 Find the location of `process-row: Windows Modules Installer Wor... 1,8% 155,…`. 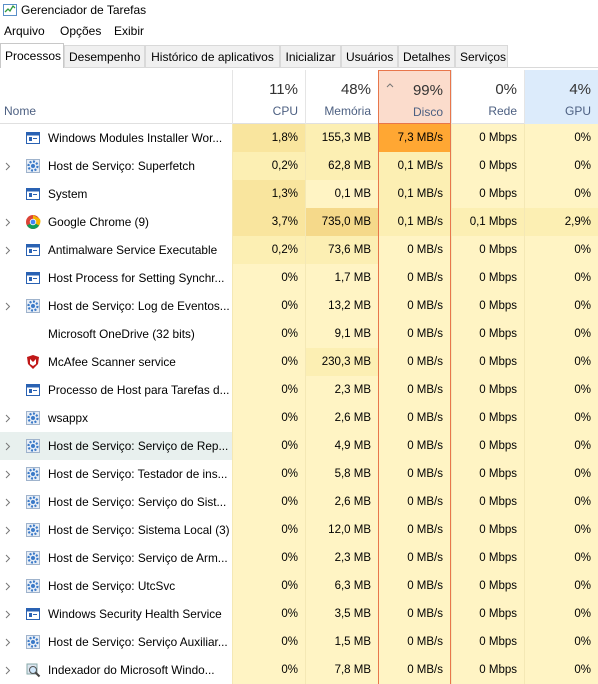

process-row: Windows Modules Installer Wor... 1,8% 155,… is located at coordinates (299, 138).